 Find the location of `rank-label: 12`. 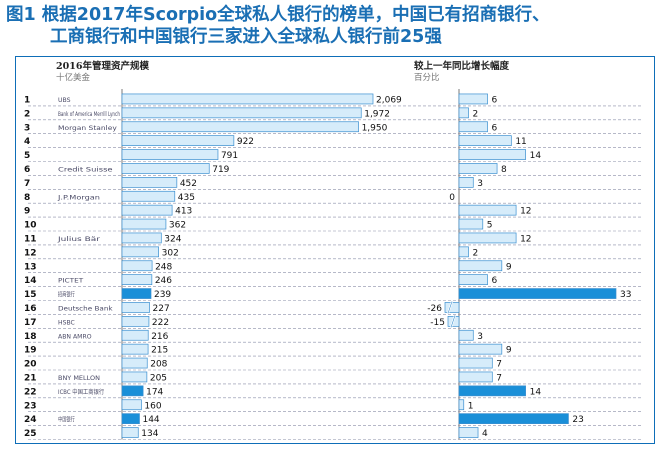

rank-label: 12 is located at coordinates (30, 253).